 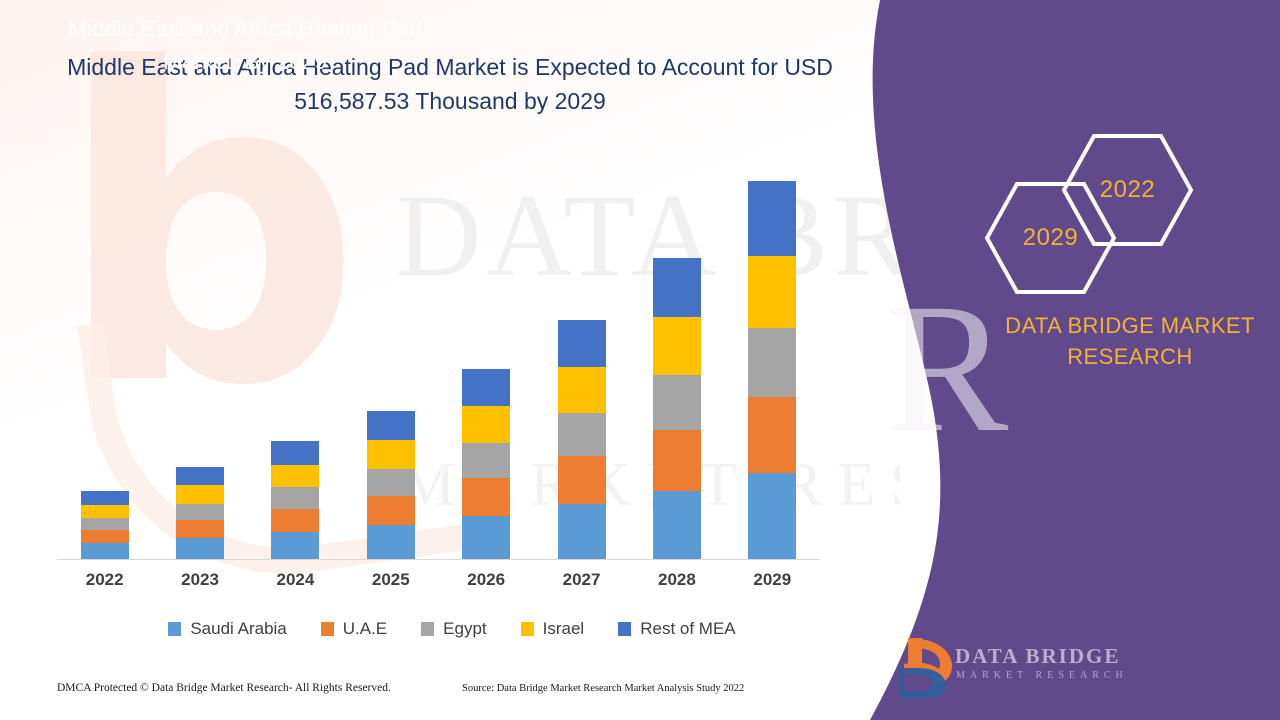 I want to click on segment-rest-of-mea-2025, so click(x=390, y=425).